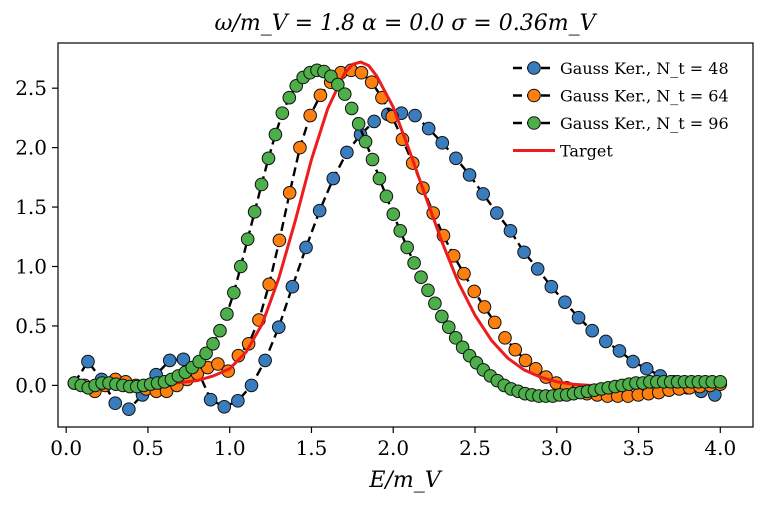  What do you see at coordinates (31, 88) in the screenshot?
I see `y-tick-label: 2.5` at bounding box center [31, 88].